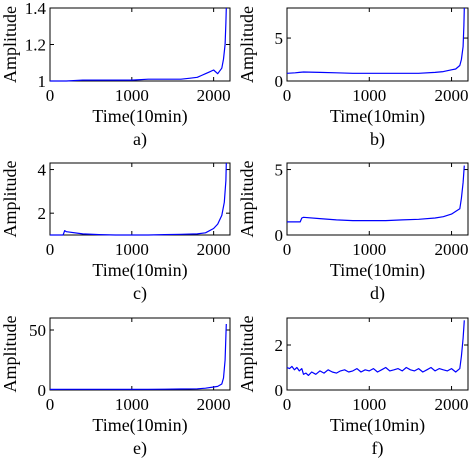 This screenshot has height=464, width=474. I want to click on panel-caption: d), so click(377, 293).